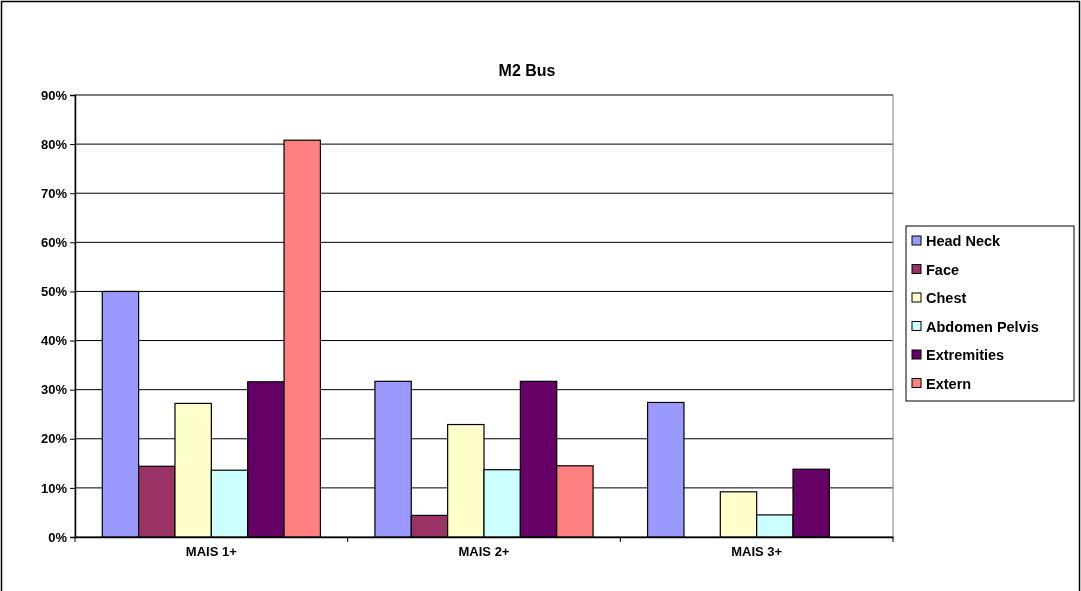 This screenshot has width=1081, height=591. I want to click on legend-label: Extremities, so click(965, 355).